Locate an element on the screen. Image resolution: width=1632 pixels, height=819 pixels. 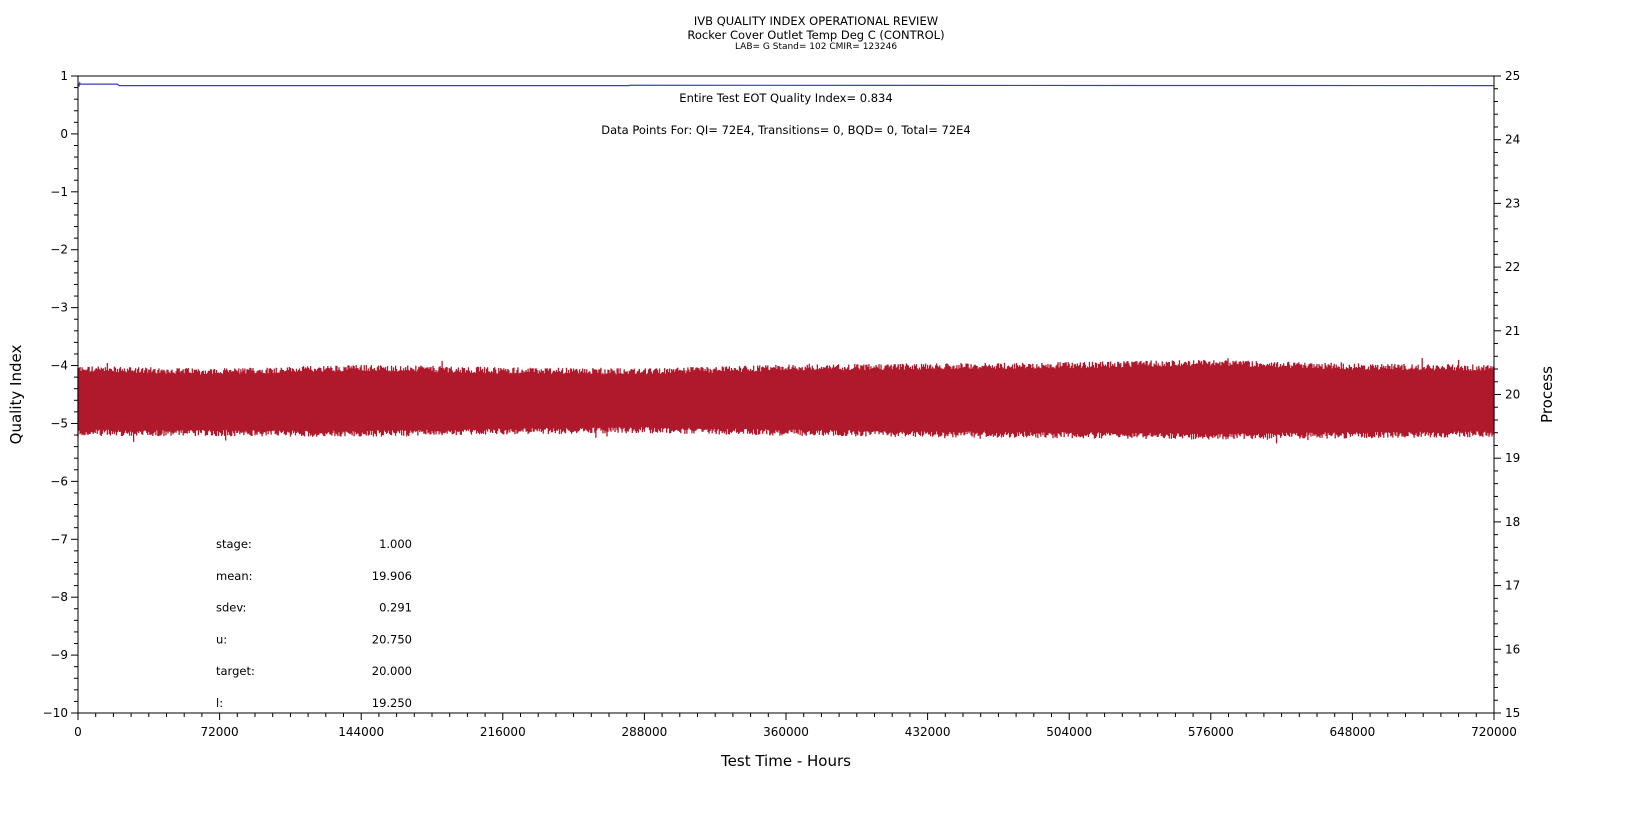
y-right-tick-label: 16 is located at coordinates (1512, 649).